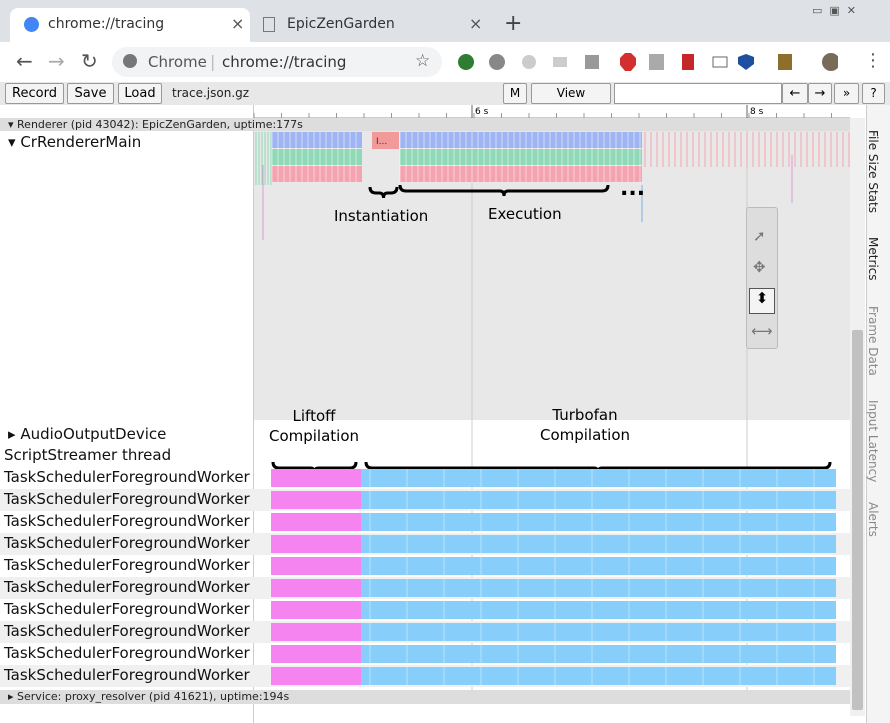  I want to click on forward: →, so click(56, 61).